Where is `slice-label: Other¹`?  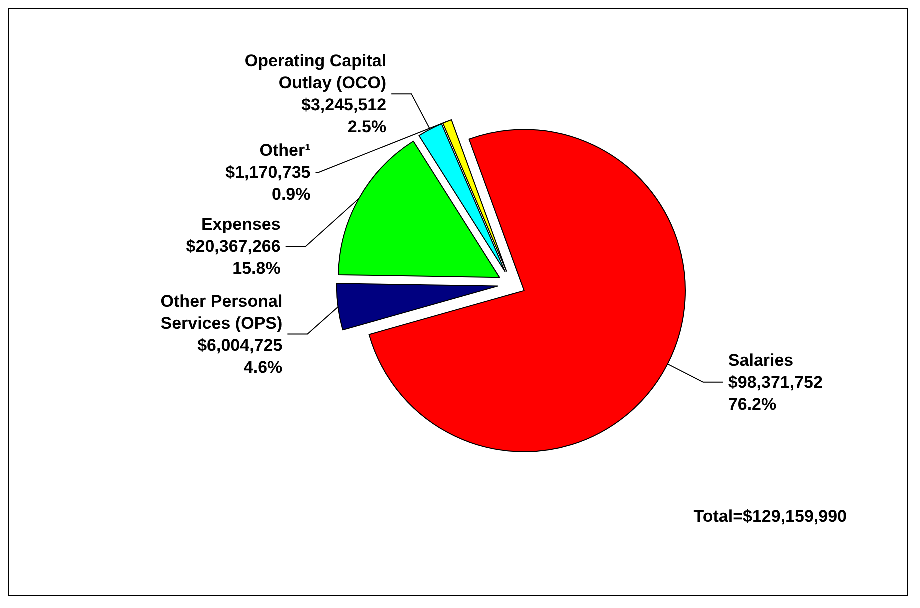 slice-label: Other¹ is located at coordinates (286, 150).